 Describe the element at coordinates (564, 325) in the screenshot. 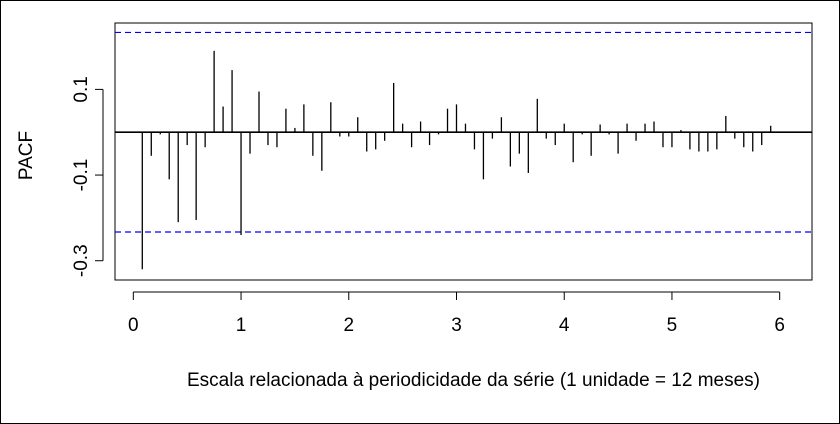

I see `x-tick-label: 4` at that location.